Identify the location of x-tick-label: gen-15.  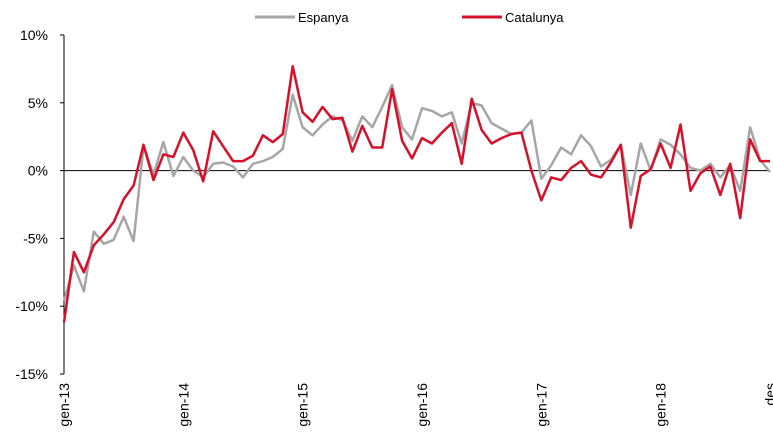
(303, 405).